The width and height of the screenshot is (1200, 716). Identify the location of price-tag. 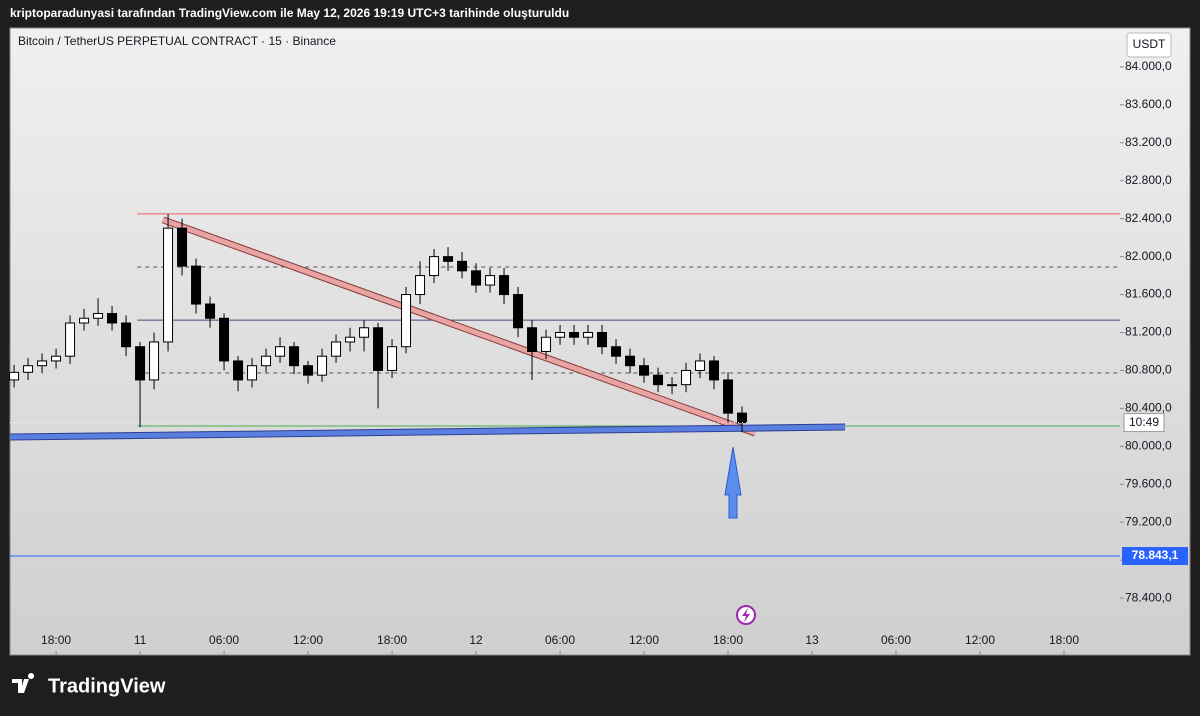
(1155, 556).